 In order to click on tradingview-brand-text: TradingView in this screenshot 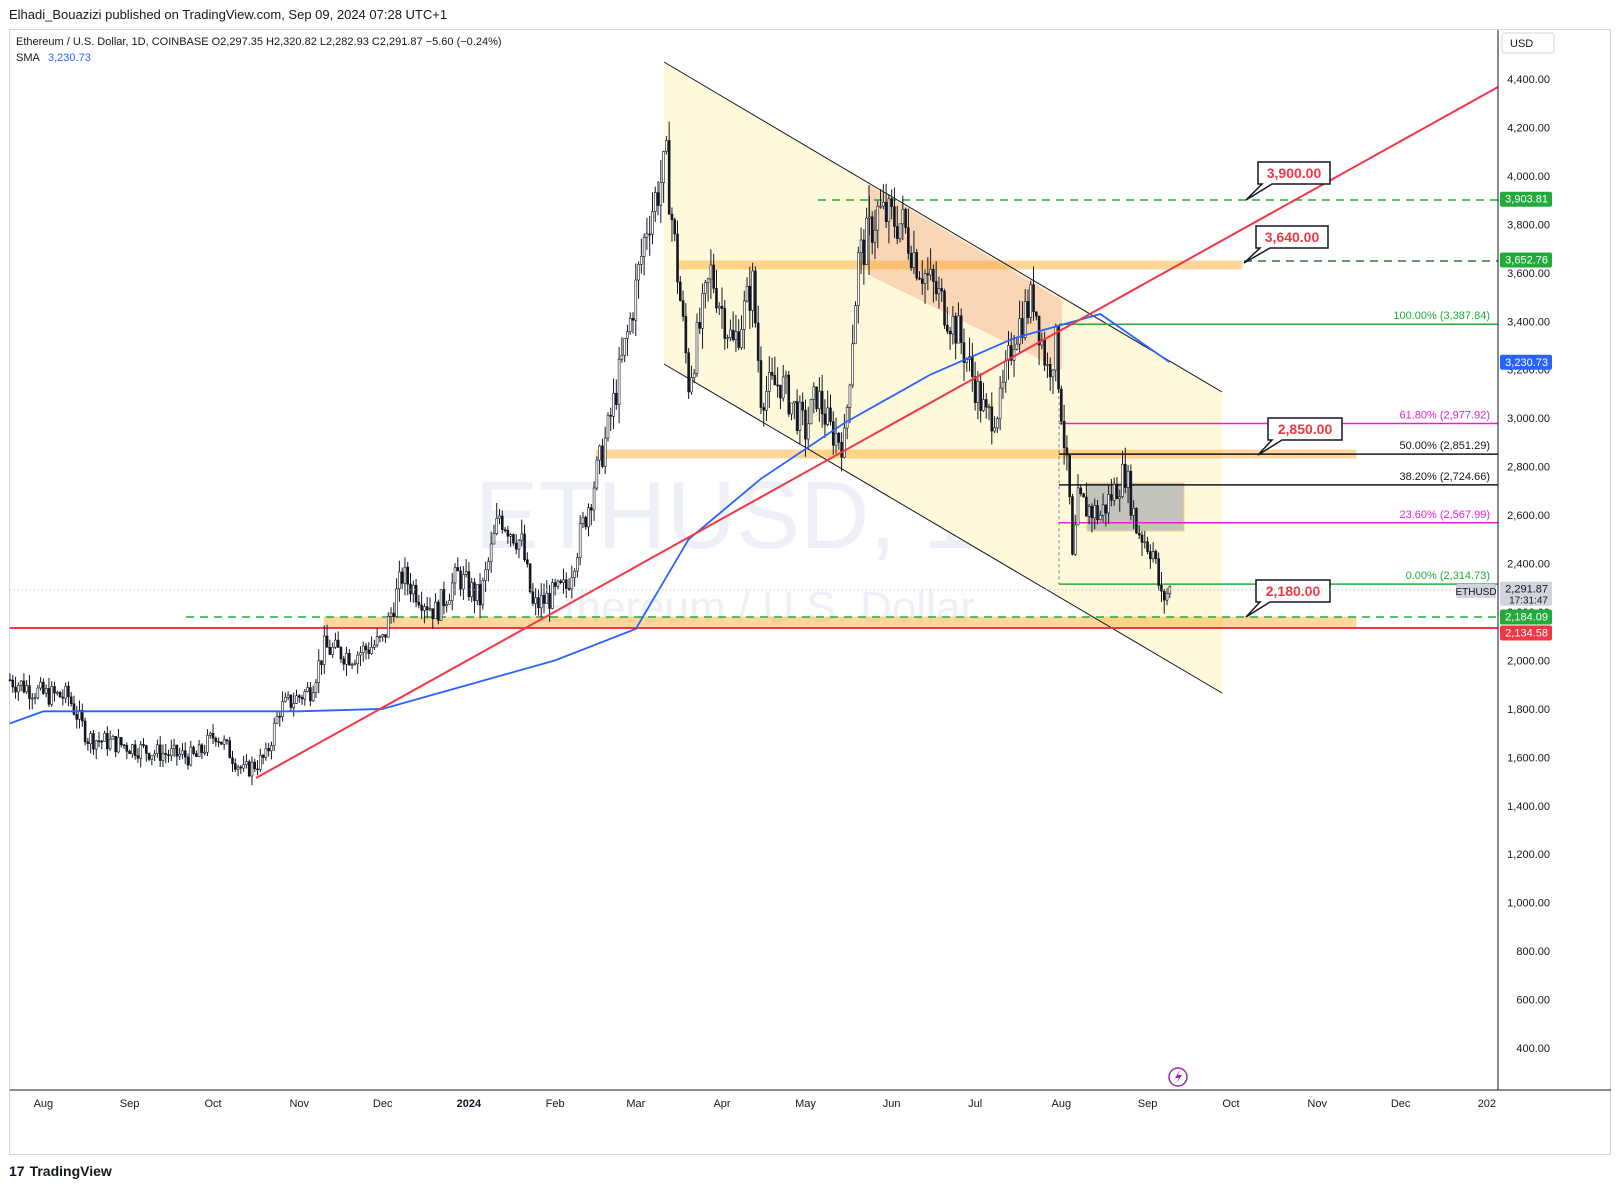, I will do `click(70, 1171)`.